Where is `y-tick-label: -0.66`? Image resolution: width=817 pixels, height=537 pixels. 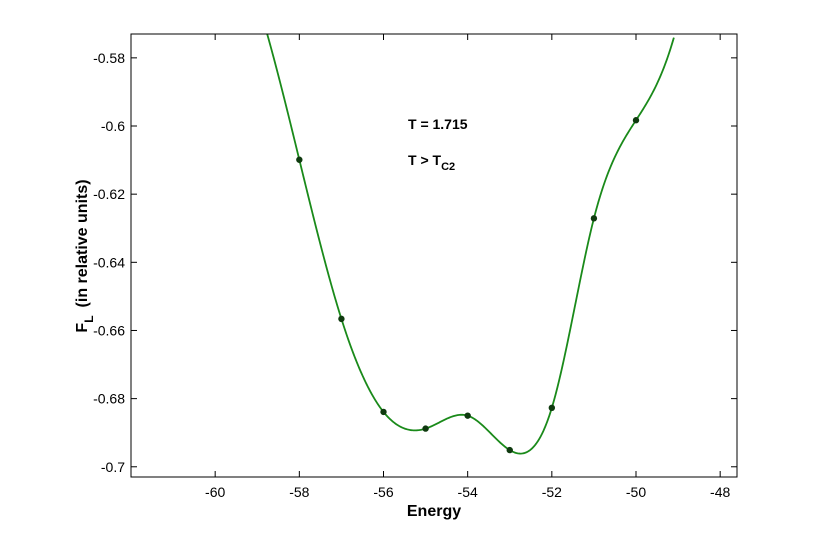 y-tick-label: -0.66 is located at coordinates (109, 330).